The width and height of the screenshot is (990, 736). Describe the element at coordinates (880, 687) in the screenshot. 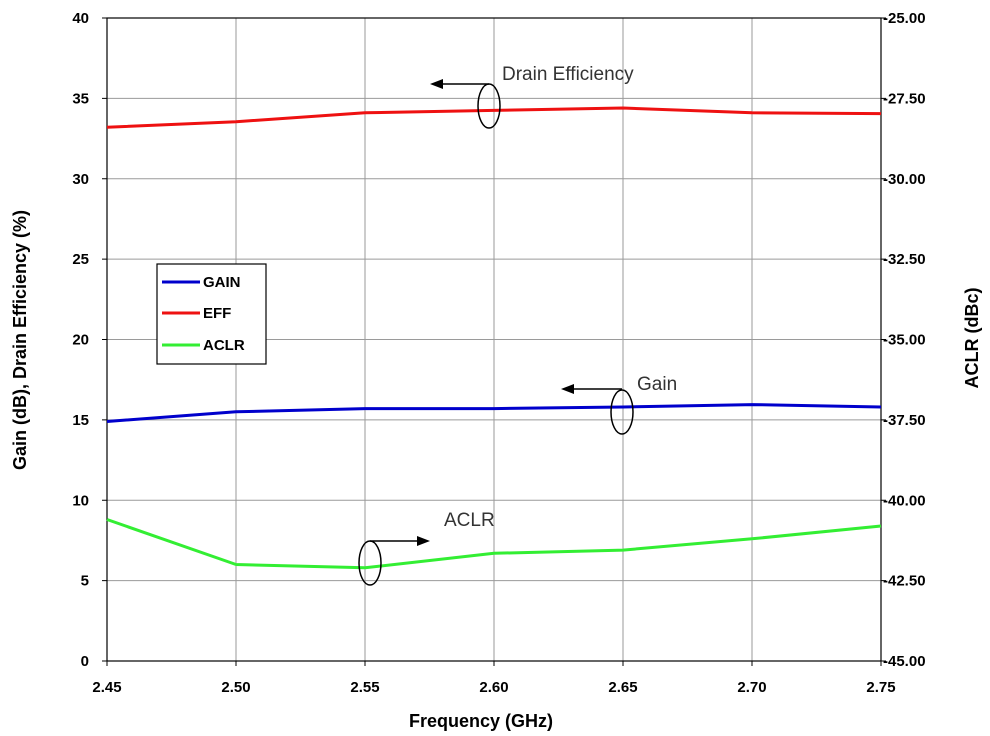

I see `x-tick-label: 2.75` at that location.